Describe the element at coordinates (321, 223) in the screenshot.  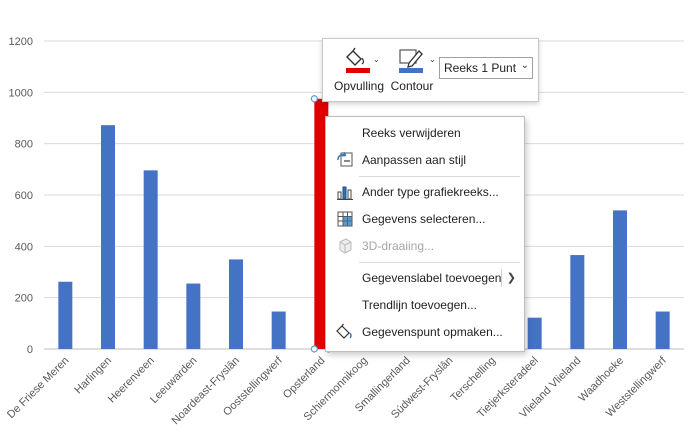
I see `bar-selected` at that location.